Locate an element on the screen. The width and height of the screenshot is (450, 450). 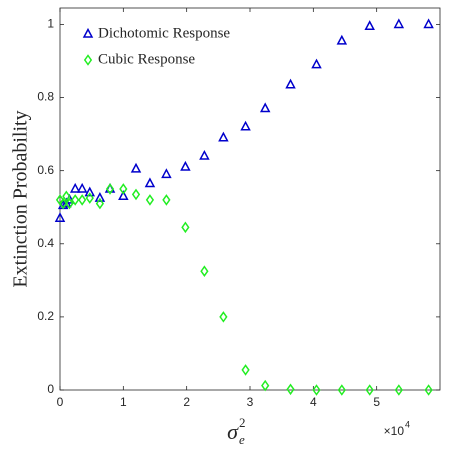
y-tick-label: 0.6 is located at coordinates (45, 170).